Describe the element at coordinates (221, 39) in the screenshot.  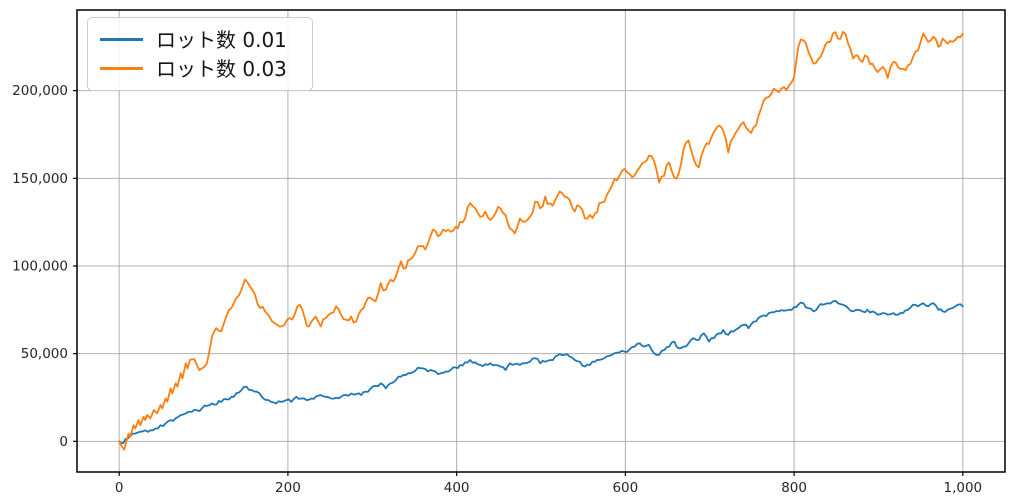
I see `legend-label-lot-0-01: ロット数 0.01` at that location.